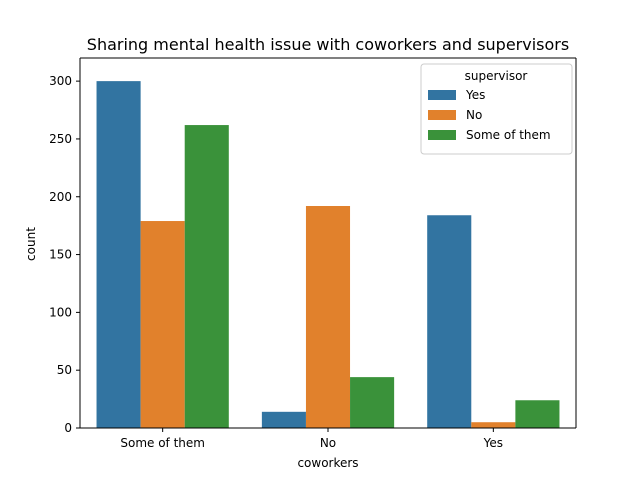 The height and width of the screenshot is (480, 640). What do you see at coordinates (283, 419) in the screenshot?
I see `bar-no-yes` at bounding box center [283, 419].